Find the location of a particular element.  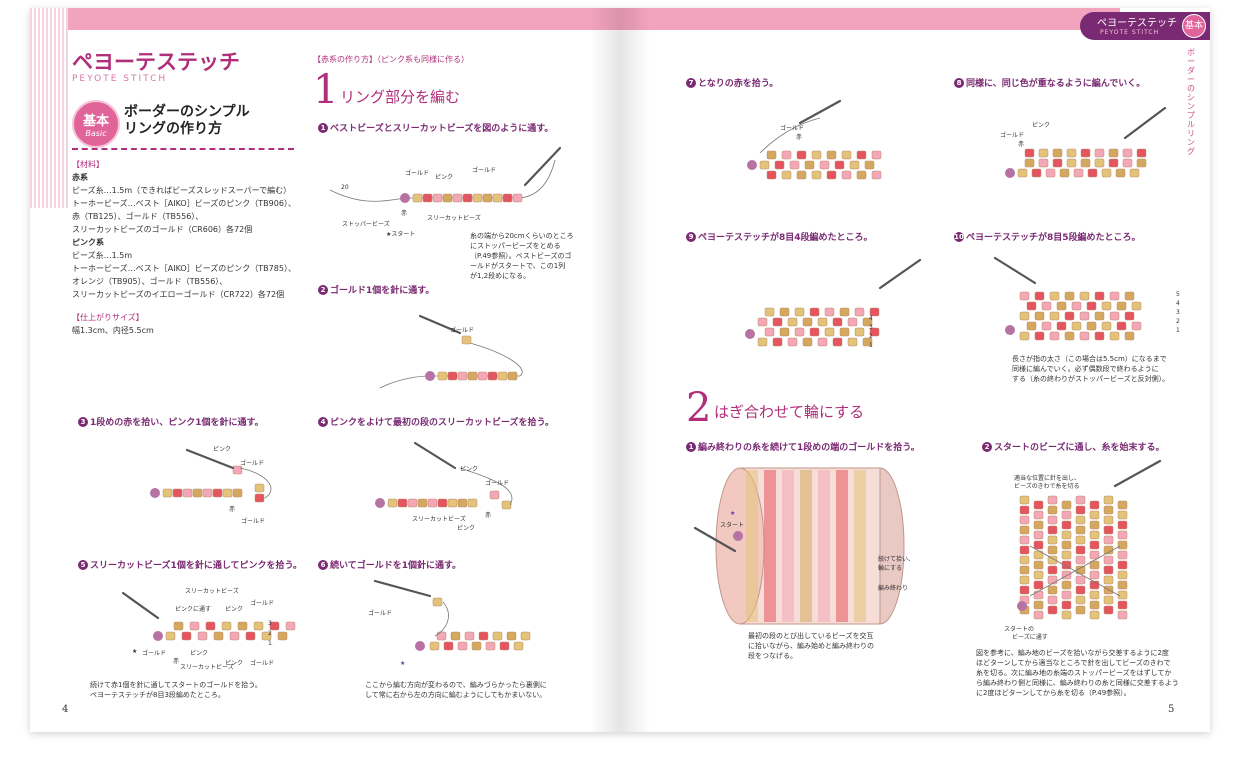

bead-column is located at coordinates (752, 546).